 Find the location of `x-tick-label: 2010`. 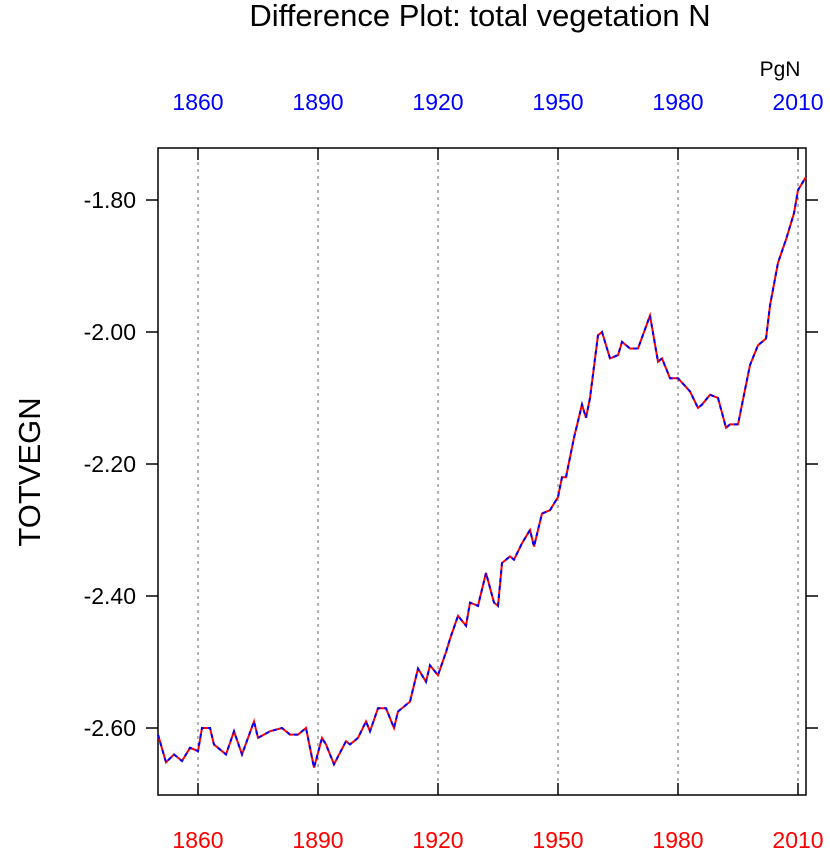

x-tick-label: 2010 is located at coordinates (797, 840).